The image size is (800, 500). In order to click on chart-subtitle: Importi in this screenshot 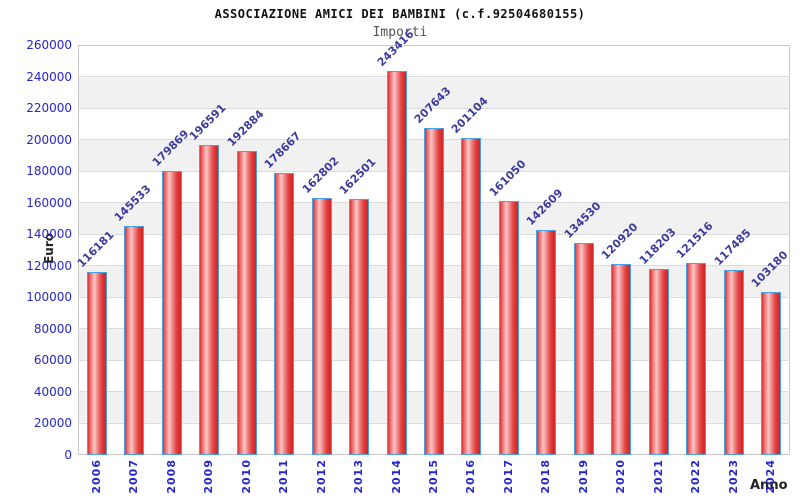, I will do `click(400, 32)`.